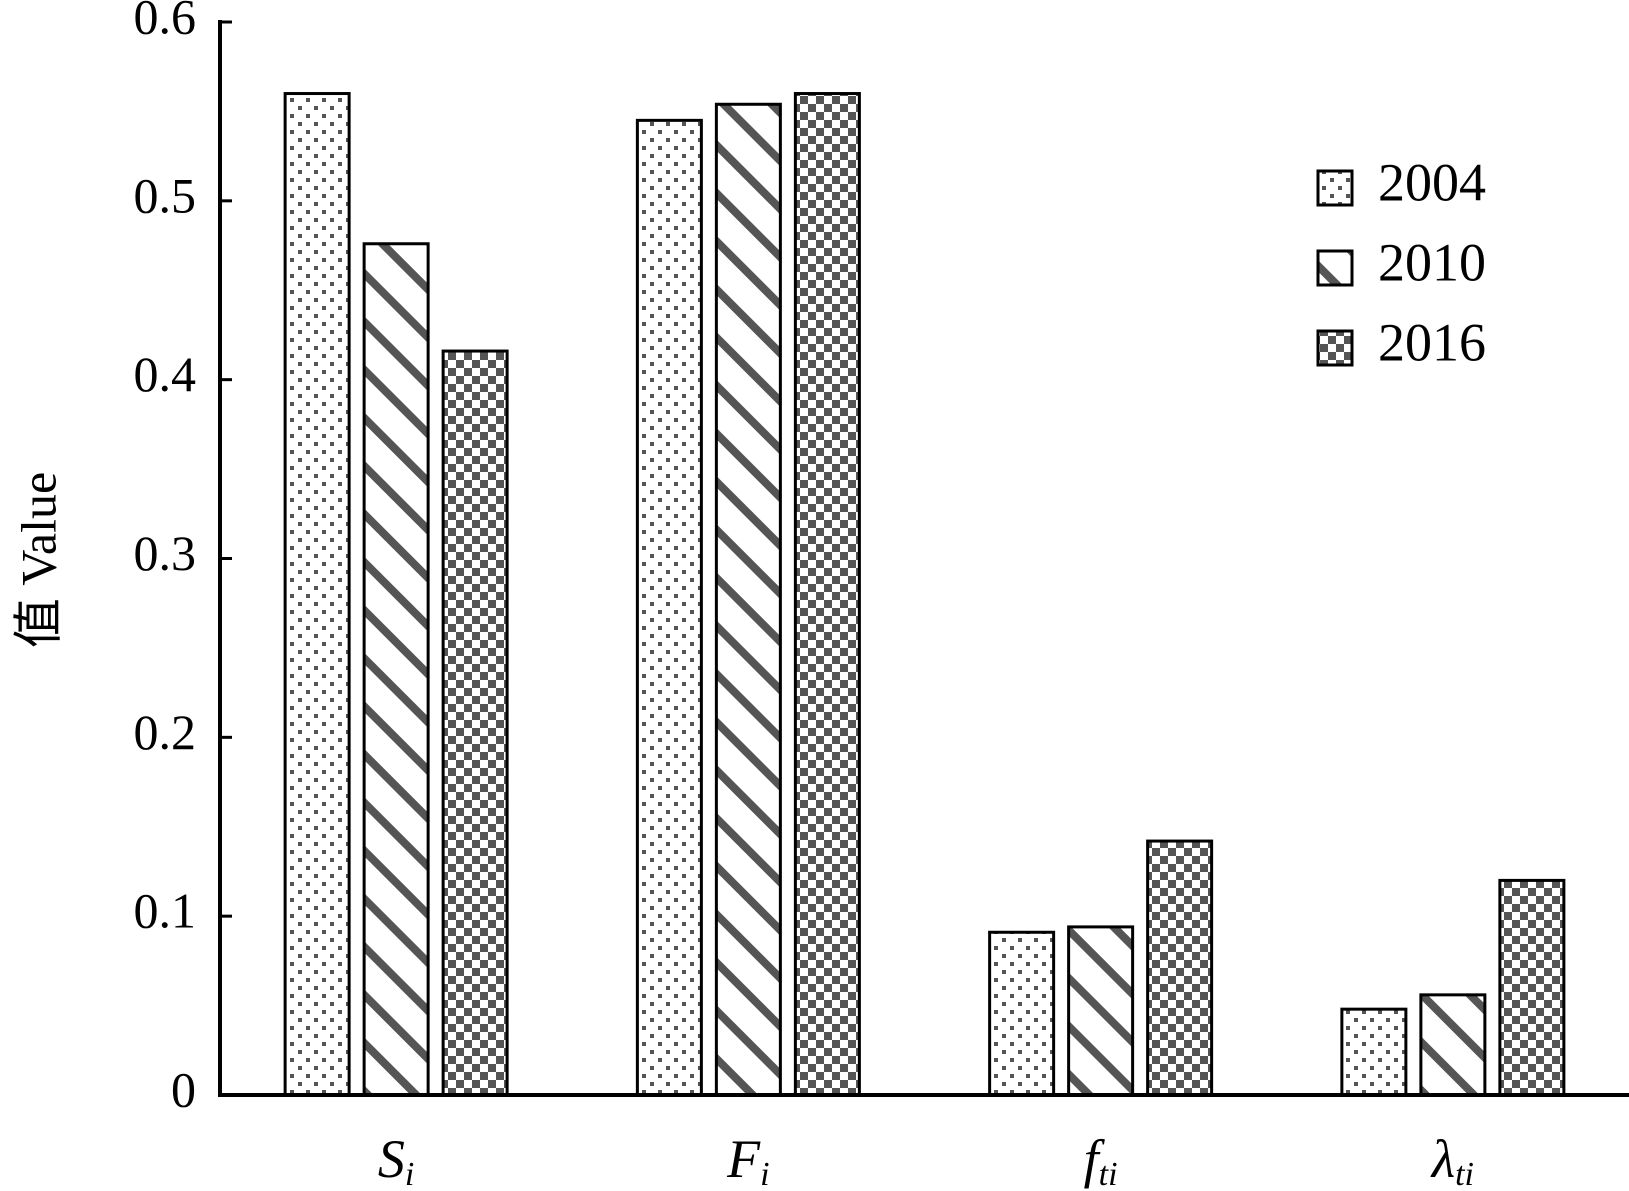 This screenshot has height=1191, width=1629. Describe the element at coordinates (183, 1089) in the screenshot. I see `y-tick-label: 0` at that location.